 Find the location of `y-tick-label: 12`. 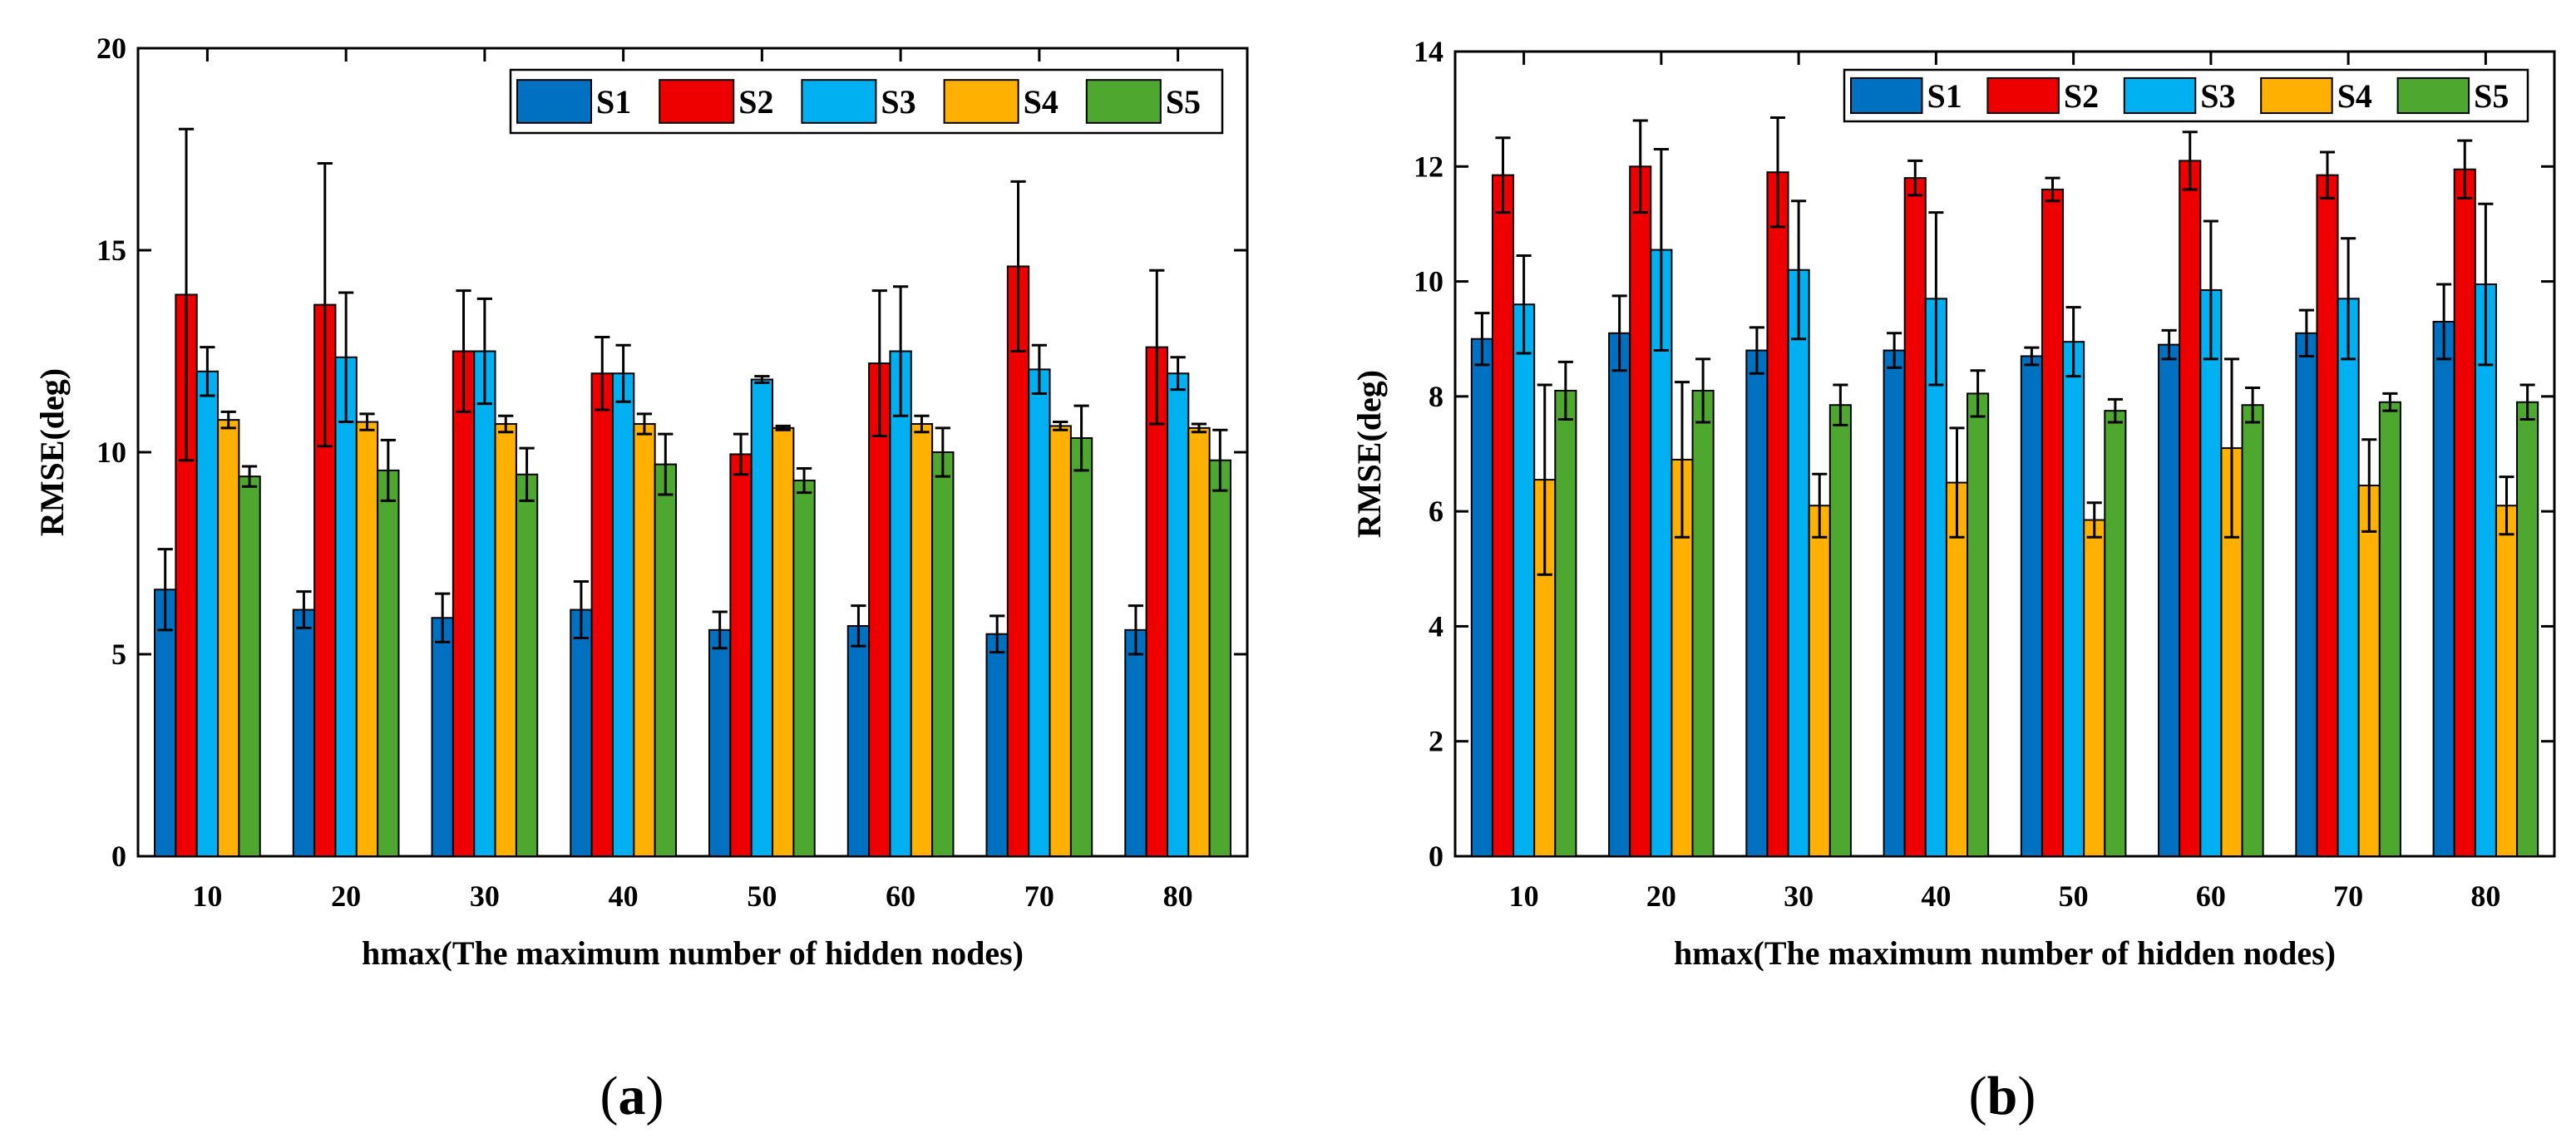

y-tick-label: 12 is located at coordinates (1428, 166).